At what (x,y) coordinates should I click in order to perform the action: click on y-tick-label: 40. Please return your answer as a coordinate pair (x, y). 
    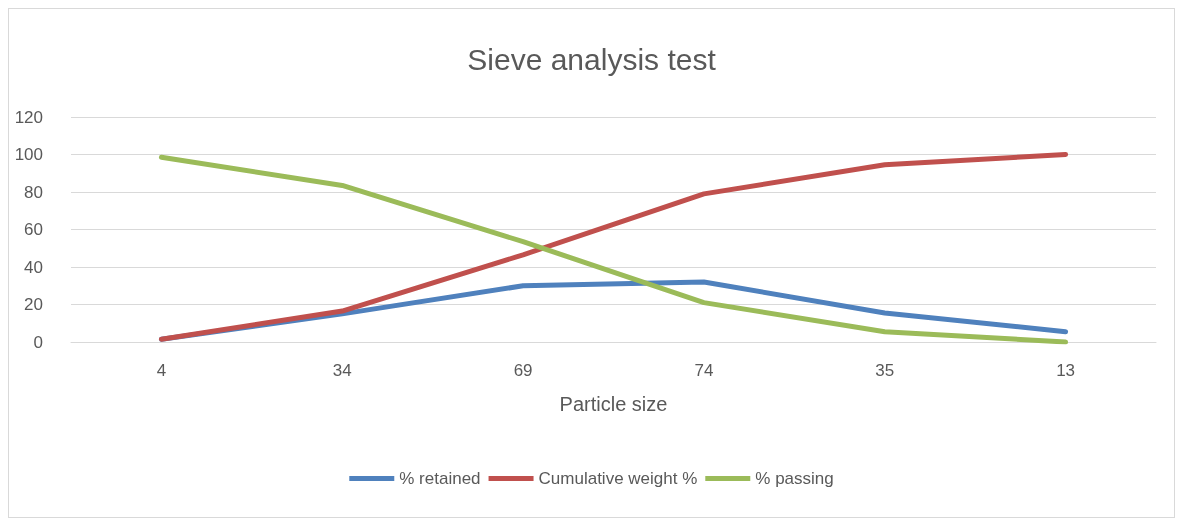
    Looking at the image, I should click on (33, 267).